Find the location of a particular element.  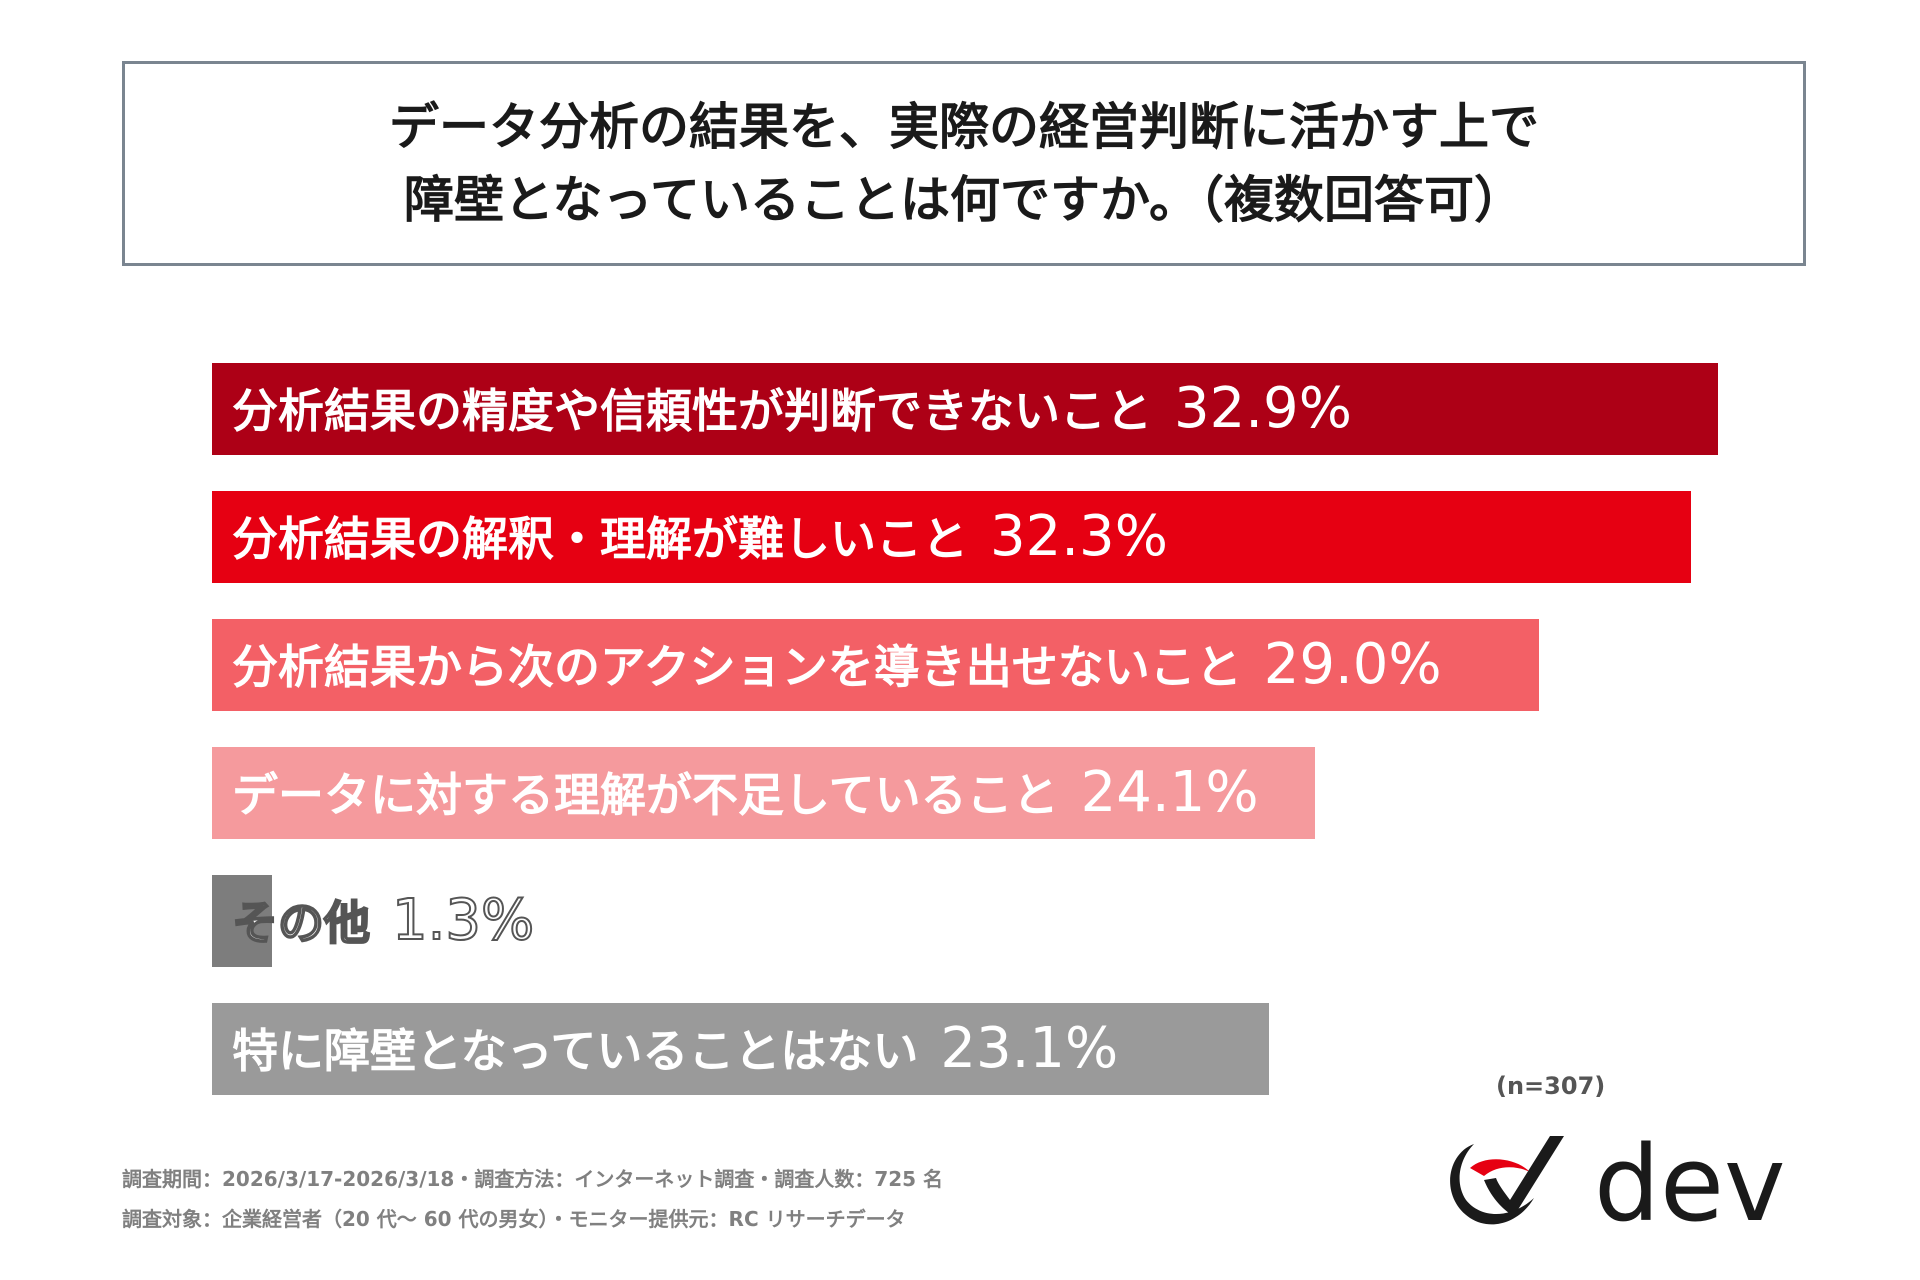

chart-title-line-2: 障壁となっていることは何ですか。（複数回答可） is located at coordinates (964, 199).